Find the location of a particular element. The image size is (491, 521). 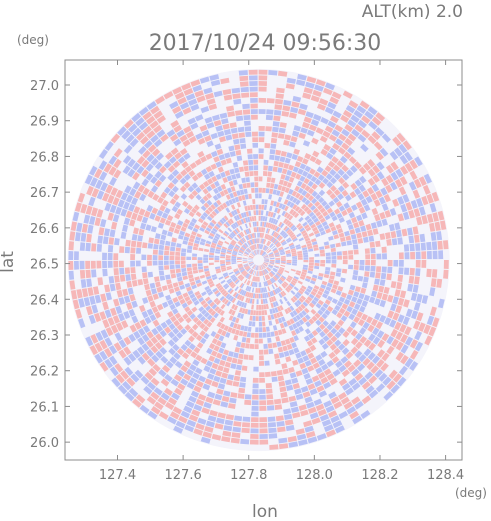

y-tick-label: 26.5 is located at coordinates (44, 265).